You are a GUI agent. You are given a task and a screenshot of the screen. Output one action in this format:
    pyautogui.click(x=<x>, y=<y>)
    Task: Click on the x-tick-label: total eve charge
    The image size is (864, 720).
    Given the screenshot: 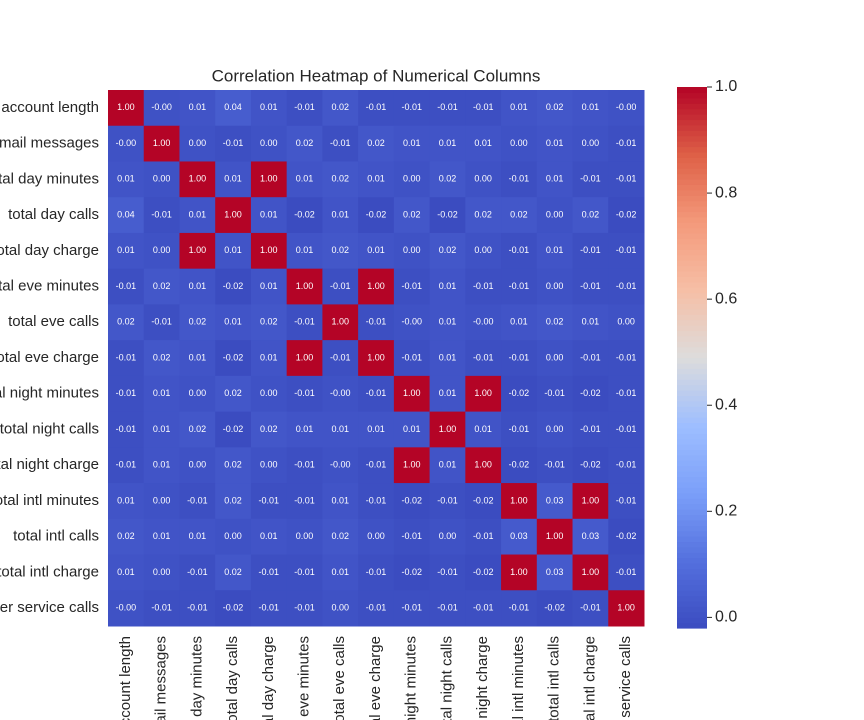 What is the action you would take?
    pyautogui.click(x=375, y=678)
    